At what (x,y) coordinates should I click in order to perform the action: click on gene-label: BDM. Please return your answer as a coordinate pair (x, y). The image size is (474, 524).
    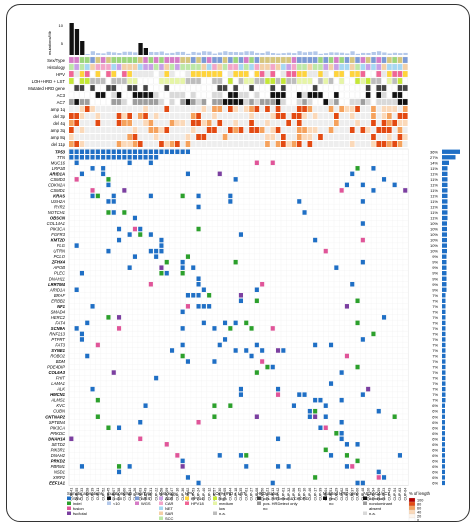
    Looking at the image, I should click on (61, 361).